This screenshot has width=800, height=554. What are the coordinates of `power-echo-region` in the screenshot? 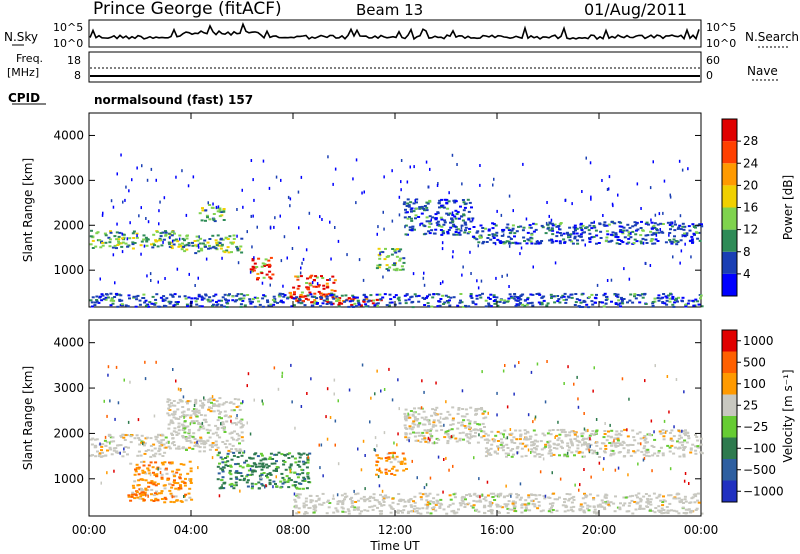 It's located at (135, 239).